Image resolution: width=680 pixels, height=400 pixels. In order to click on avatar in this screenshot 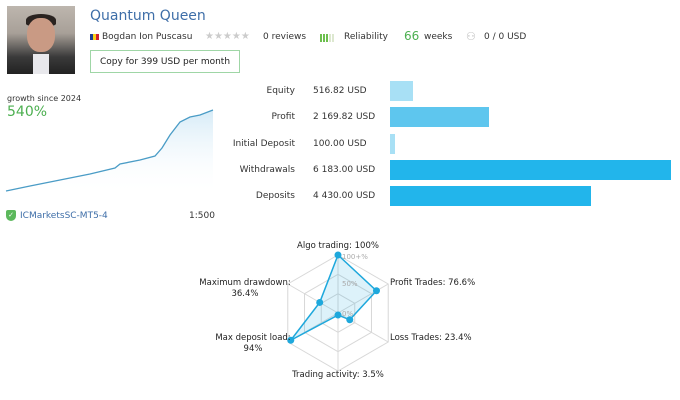, I will do `click(41, 40)`.